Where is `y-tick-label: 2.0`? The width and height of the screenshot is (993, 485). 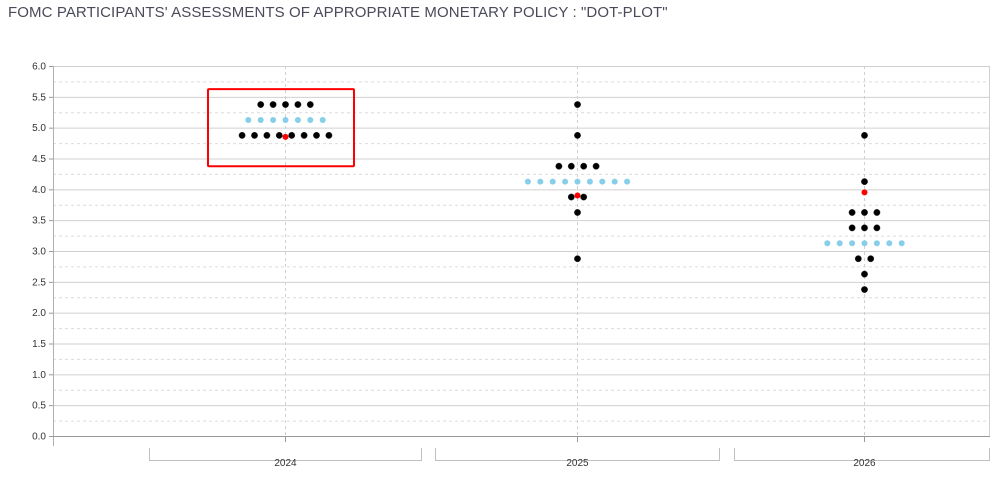
y-tick-label: 2.0 is located at coordinates (39, 313).